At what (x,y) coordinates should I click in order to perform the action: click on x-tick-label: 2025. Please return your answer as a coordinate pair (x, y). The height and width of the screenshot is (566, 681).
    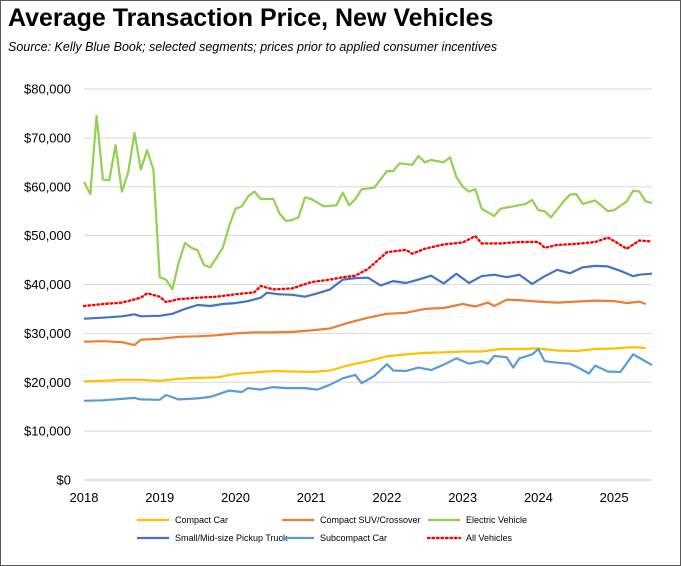
    Looking at the image, I should click on (614, 497).